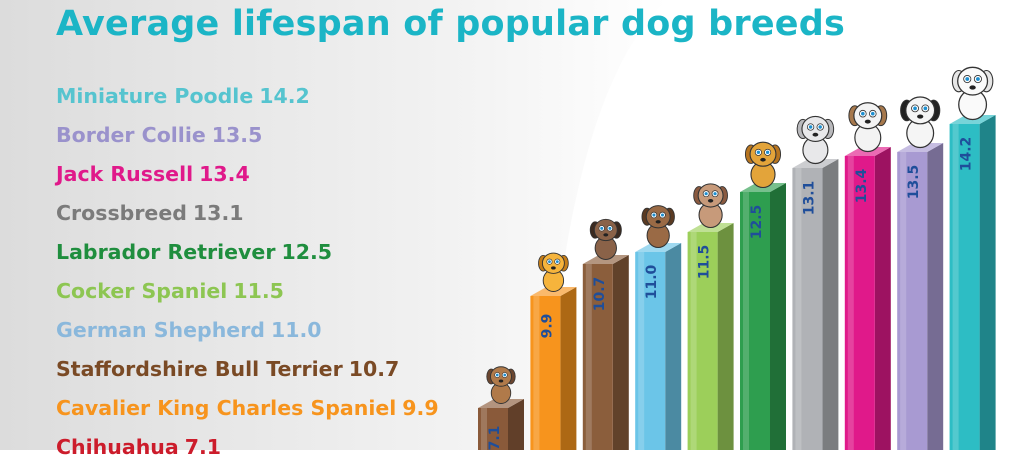  I want to click on chart-title: Average lifespan of popular dog breeds, so click(451, 24).